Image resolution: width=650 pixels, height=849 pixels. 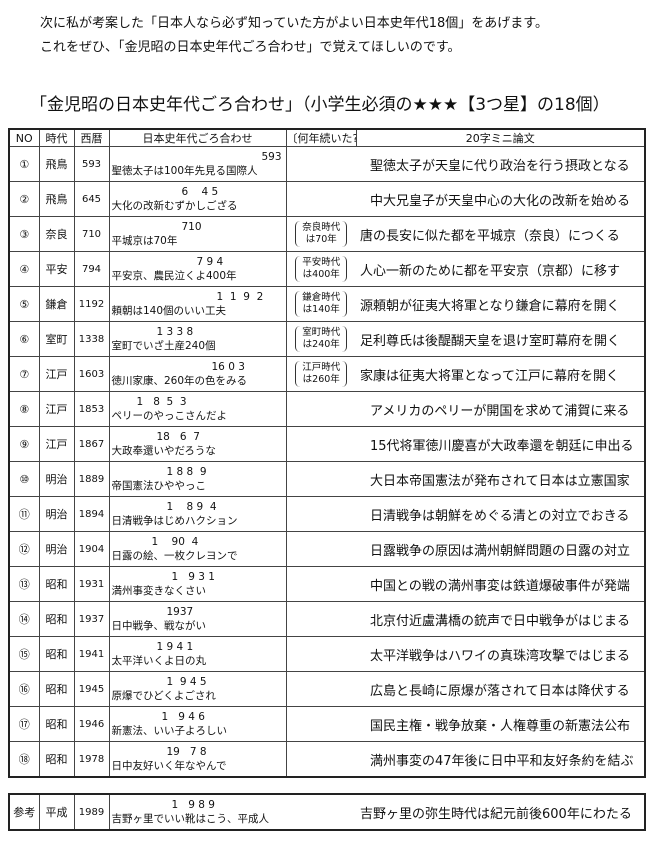 I want to click on row-era: 鎌倉, so click(x=56, y=304).